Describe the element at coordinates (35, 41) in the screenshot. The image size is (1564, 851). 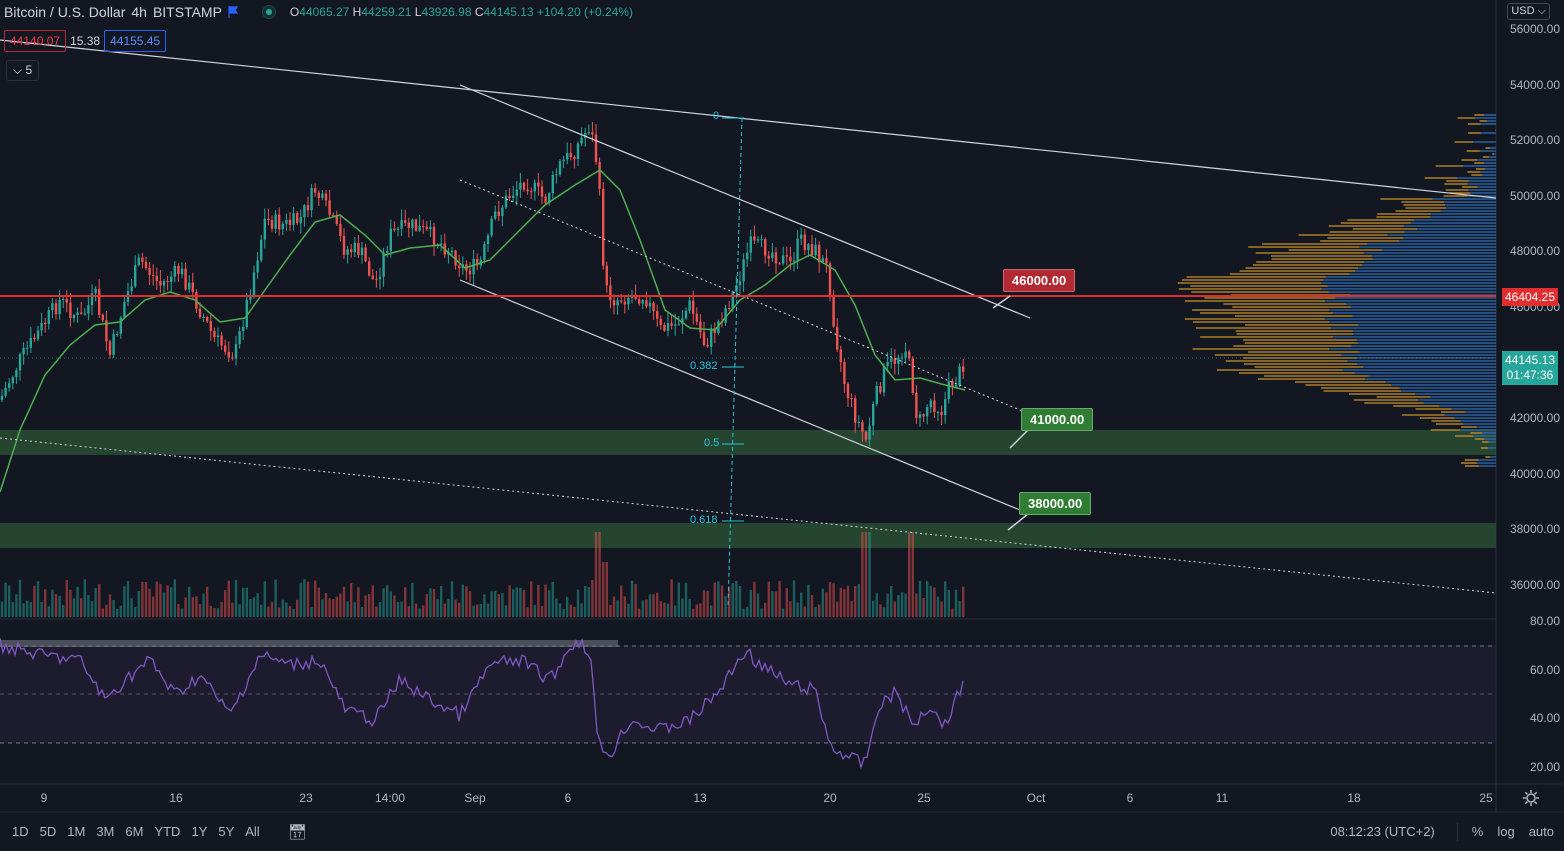
I see `bid-button: 44140.07` at that location.